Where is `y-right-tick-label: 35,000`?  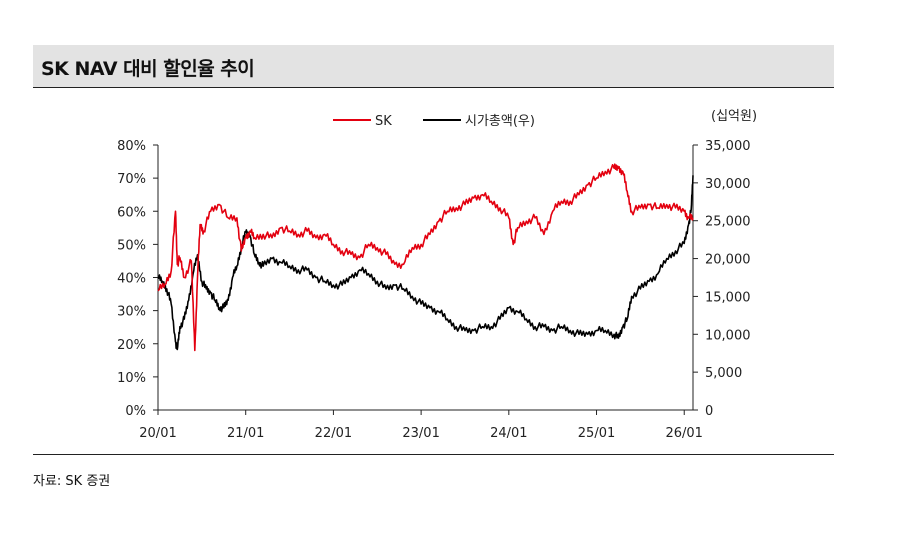
y-right-tick-label: 35,000 is located at coordinates (728, 146).